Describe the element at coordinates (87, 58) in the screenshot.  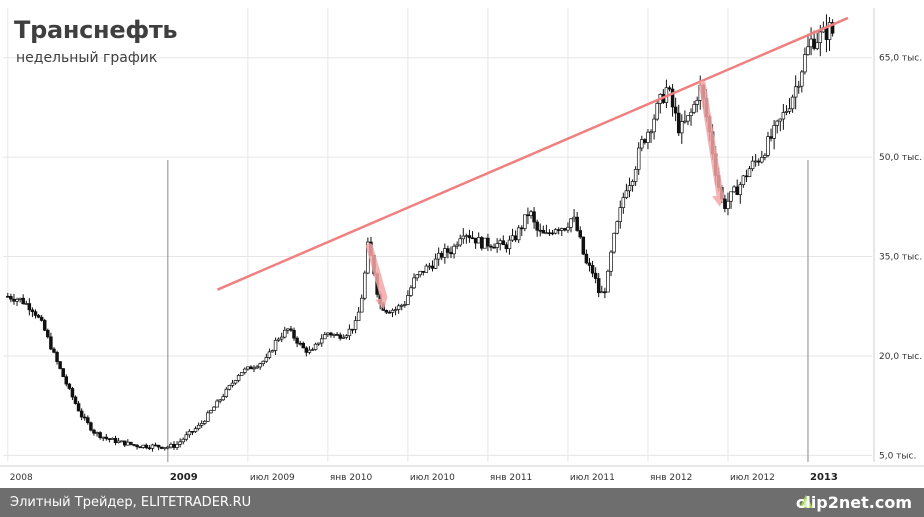
I see `chart-subtitle: недельный график` at that location.